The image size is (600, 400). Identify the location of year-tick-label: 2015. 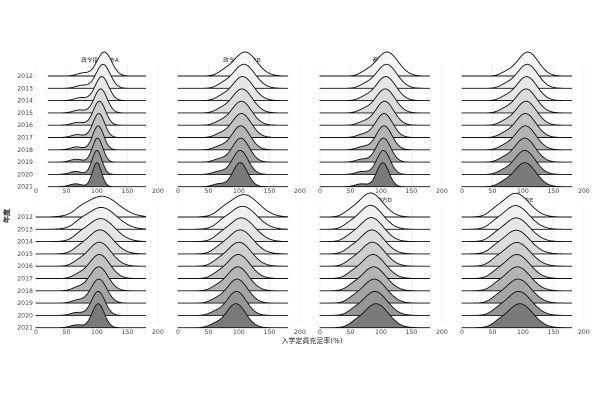
(25, 113).